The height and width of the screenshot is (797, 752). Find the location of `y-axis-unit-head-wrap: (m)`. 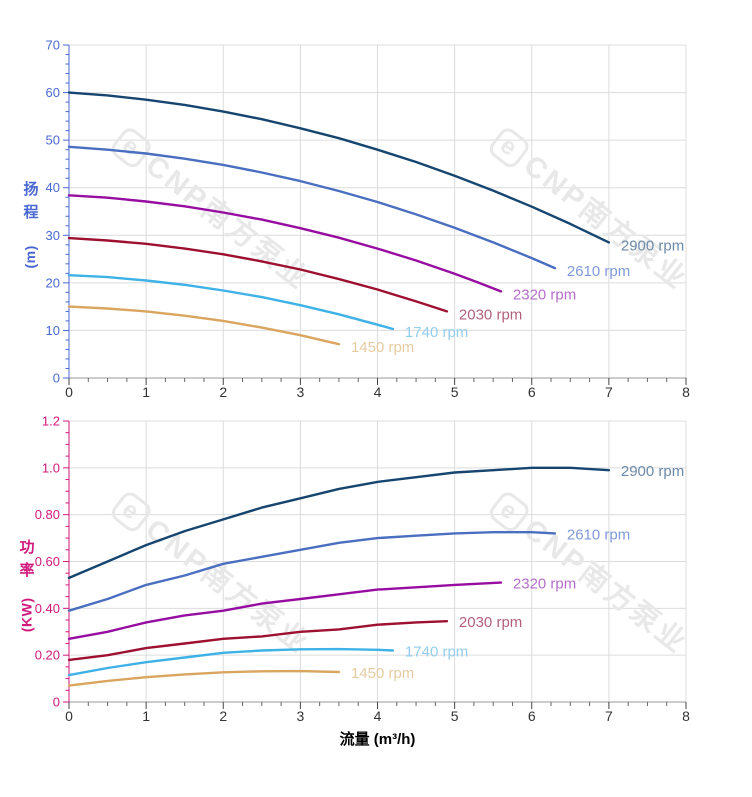

y-axis-unit-head-wrap: (m) is located at coordinates (31, 257).